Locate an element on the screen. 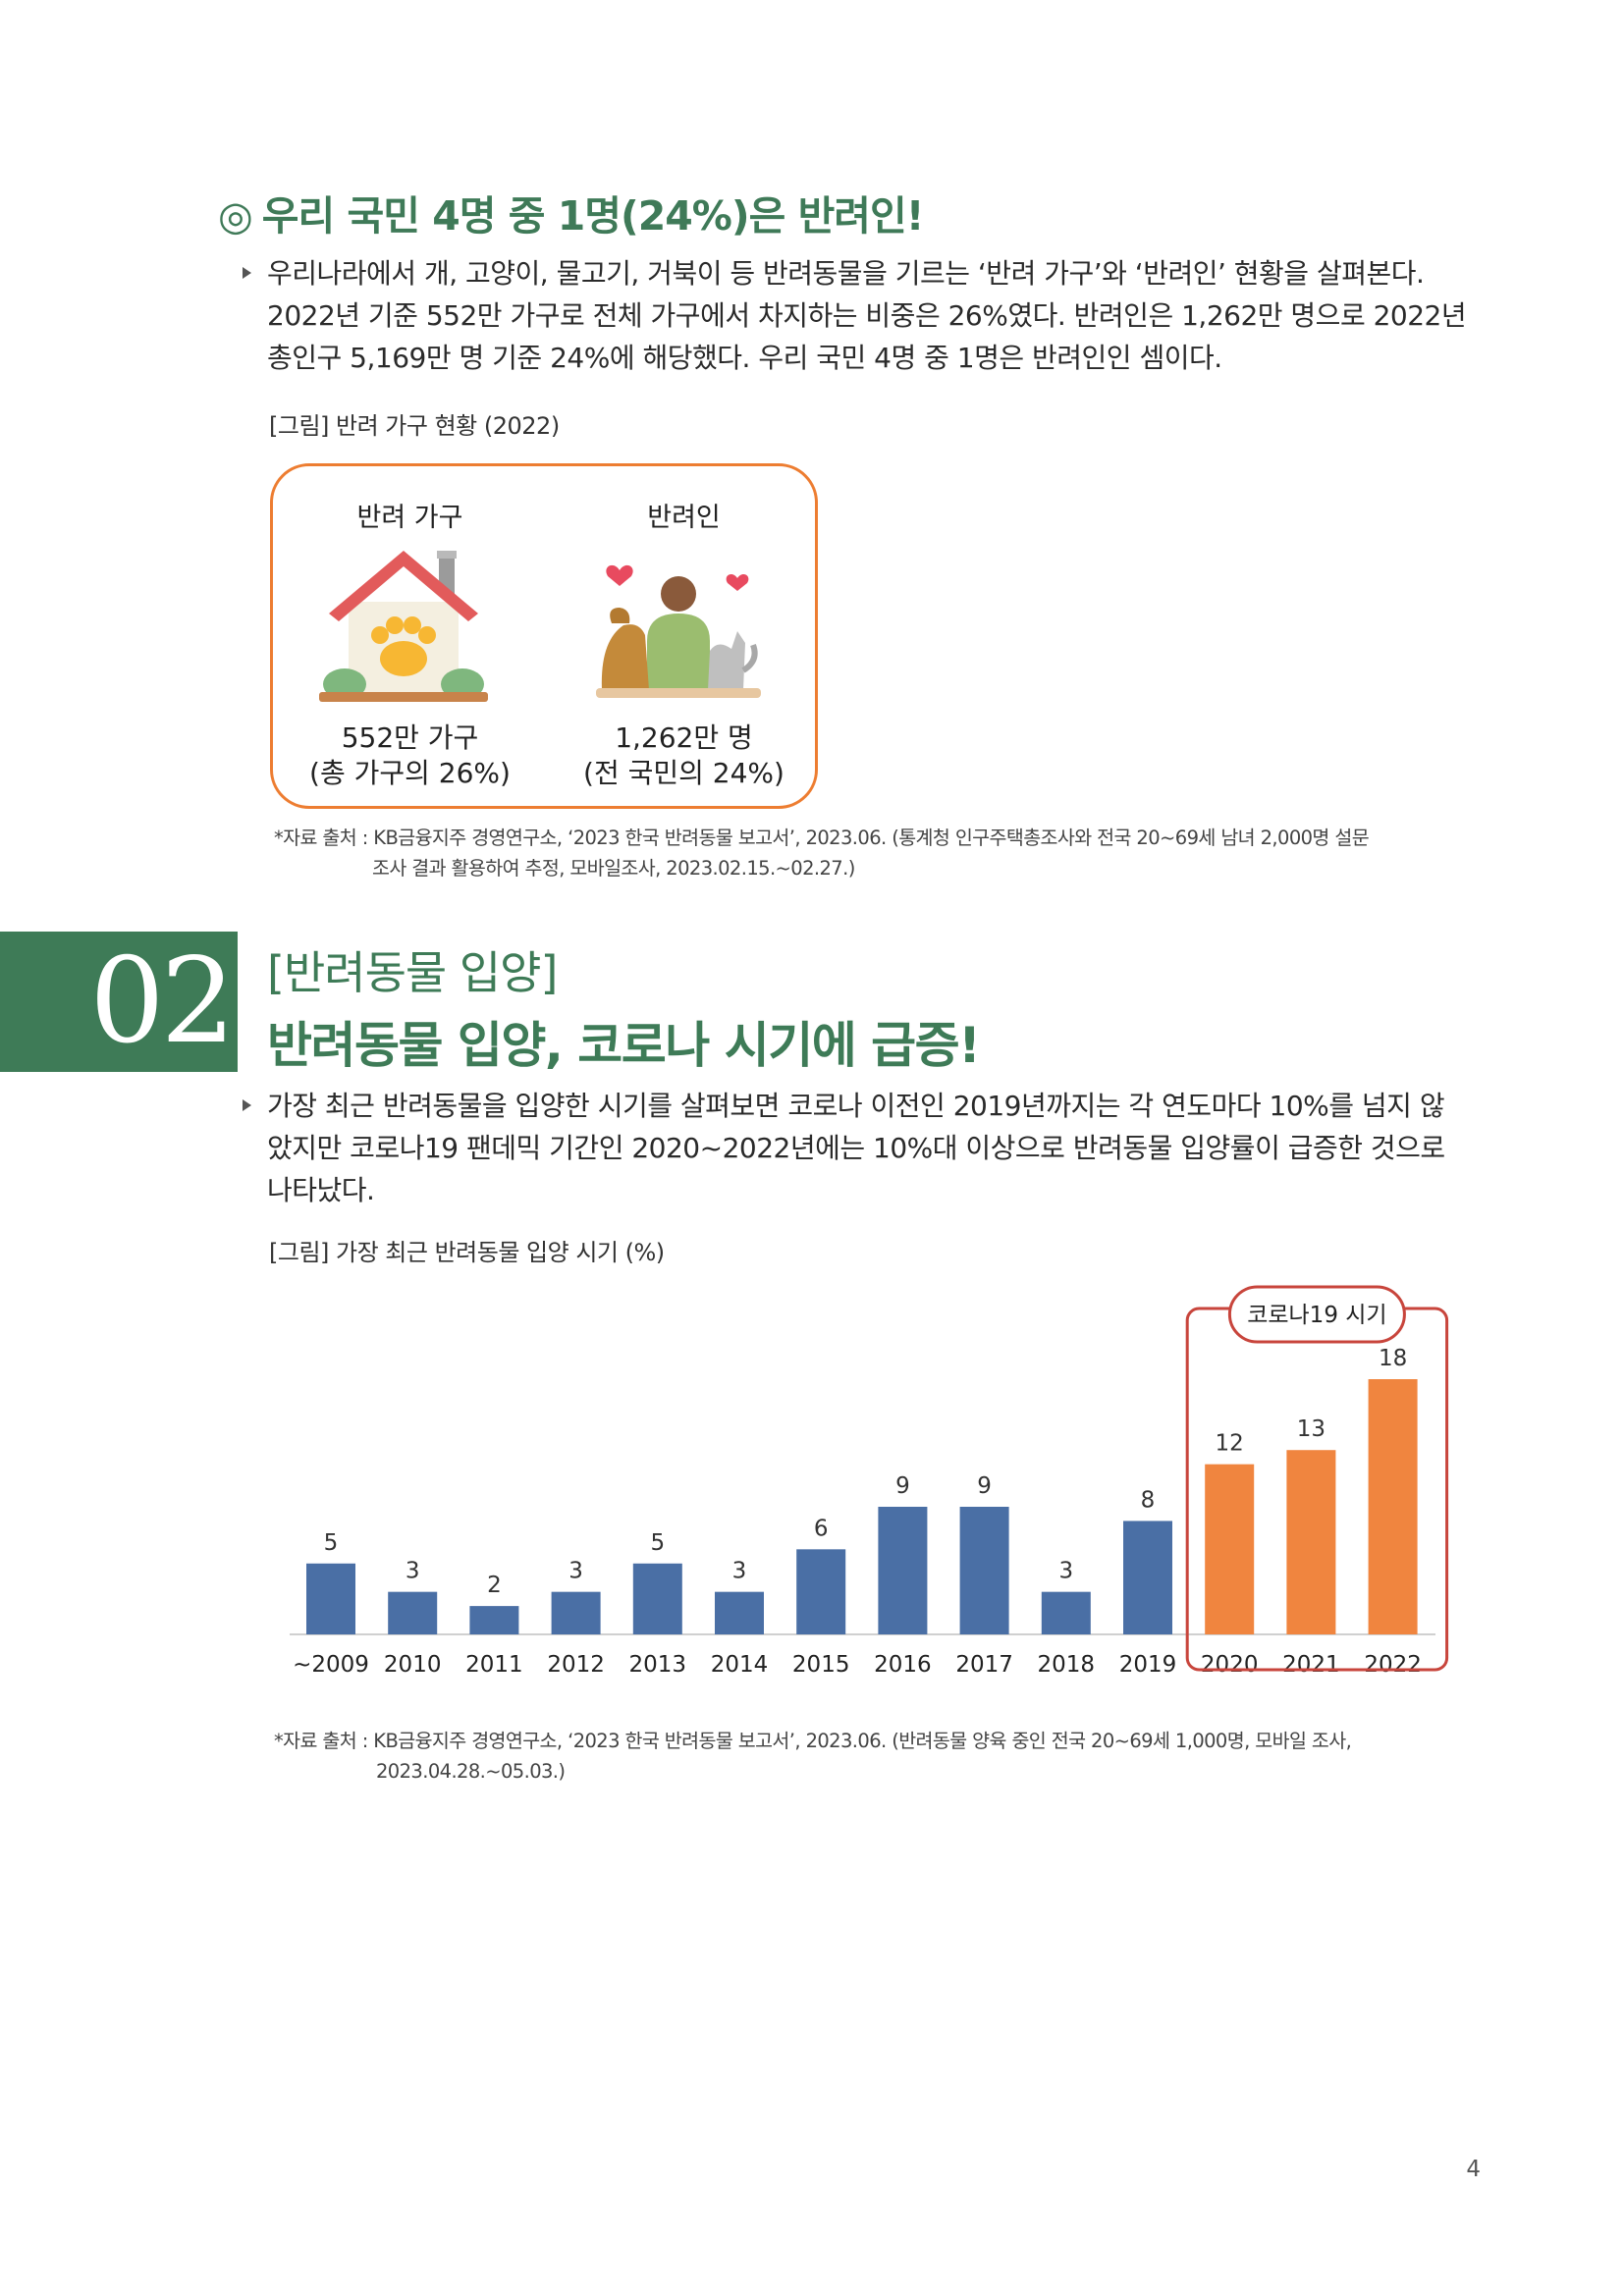 Image resolution: width=1623 pixels, height=2296 pixels. section-number-band: 02 is located at coordinates (119, 1002).